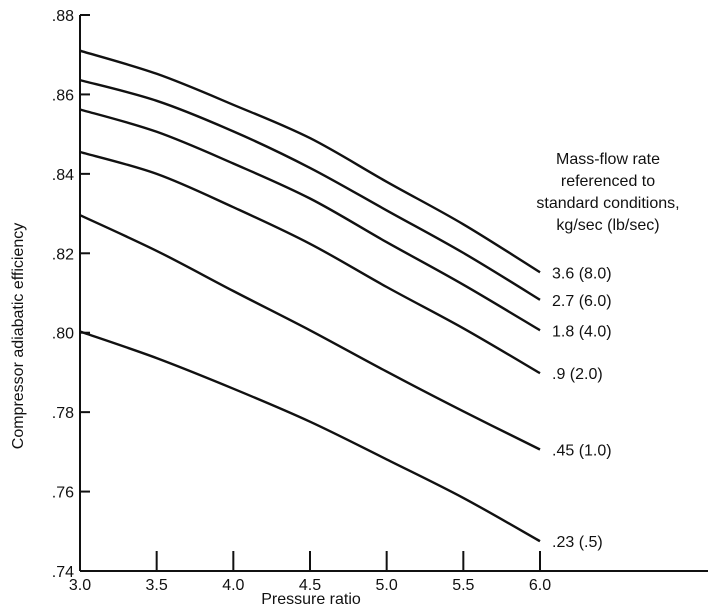 This screenshot has width=719, height=610. I want to click on x-tick-label: 5.5, so click(463, 585).